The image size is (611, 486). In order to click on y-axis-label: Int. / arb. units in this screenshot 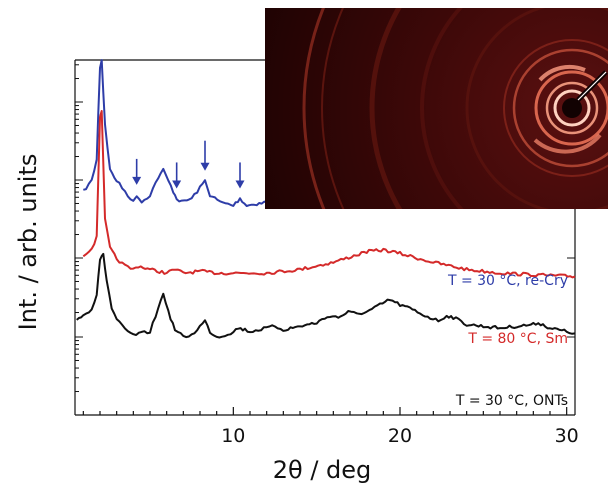, I will do `click(28, 242)`.